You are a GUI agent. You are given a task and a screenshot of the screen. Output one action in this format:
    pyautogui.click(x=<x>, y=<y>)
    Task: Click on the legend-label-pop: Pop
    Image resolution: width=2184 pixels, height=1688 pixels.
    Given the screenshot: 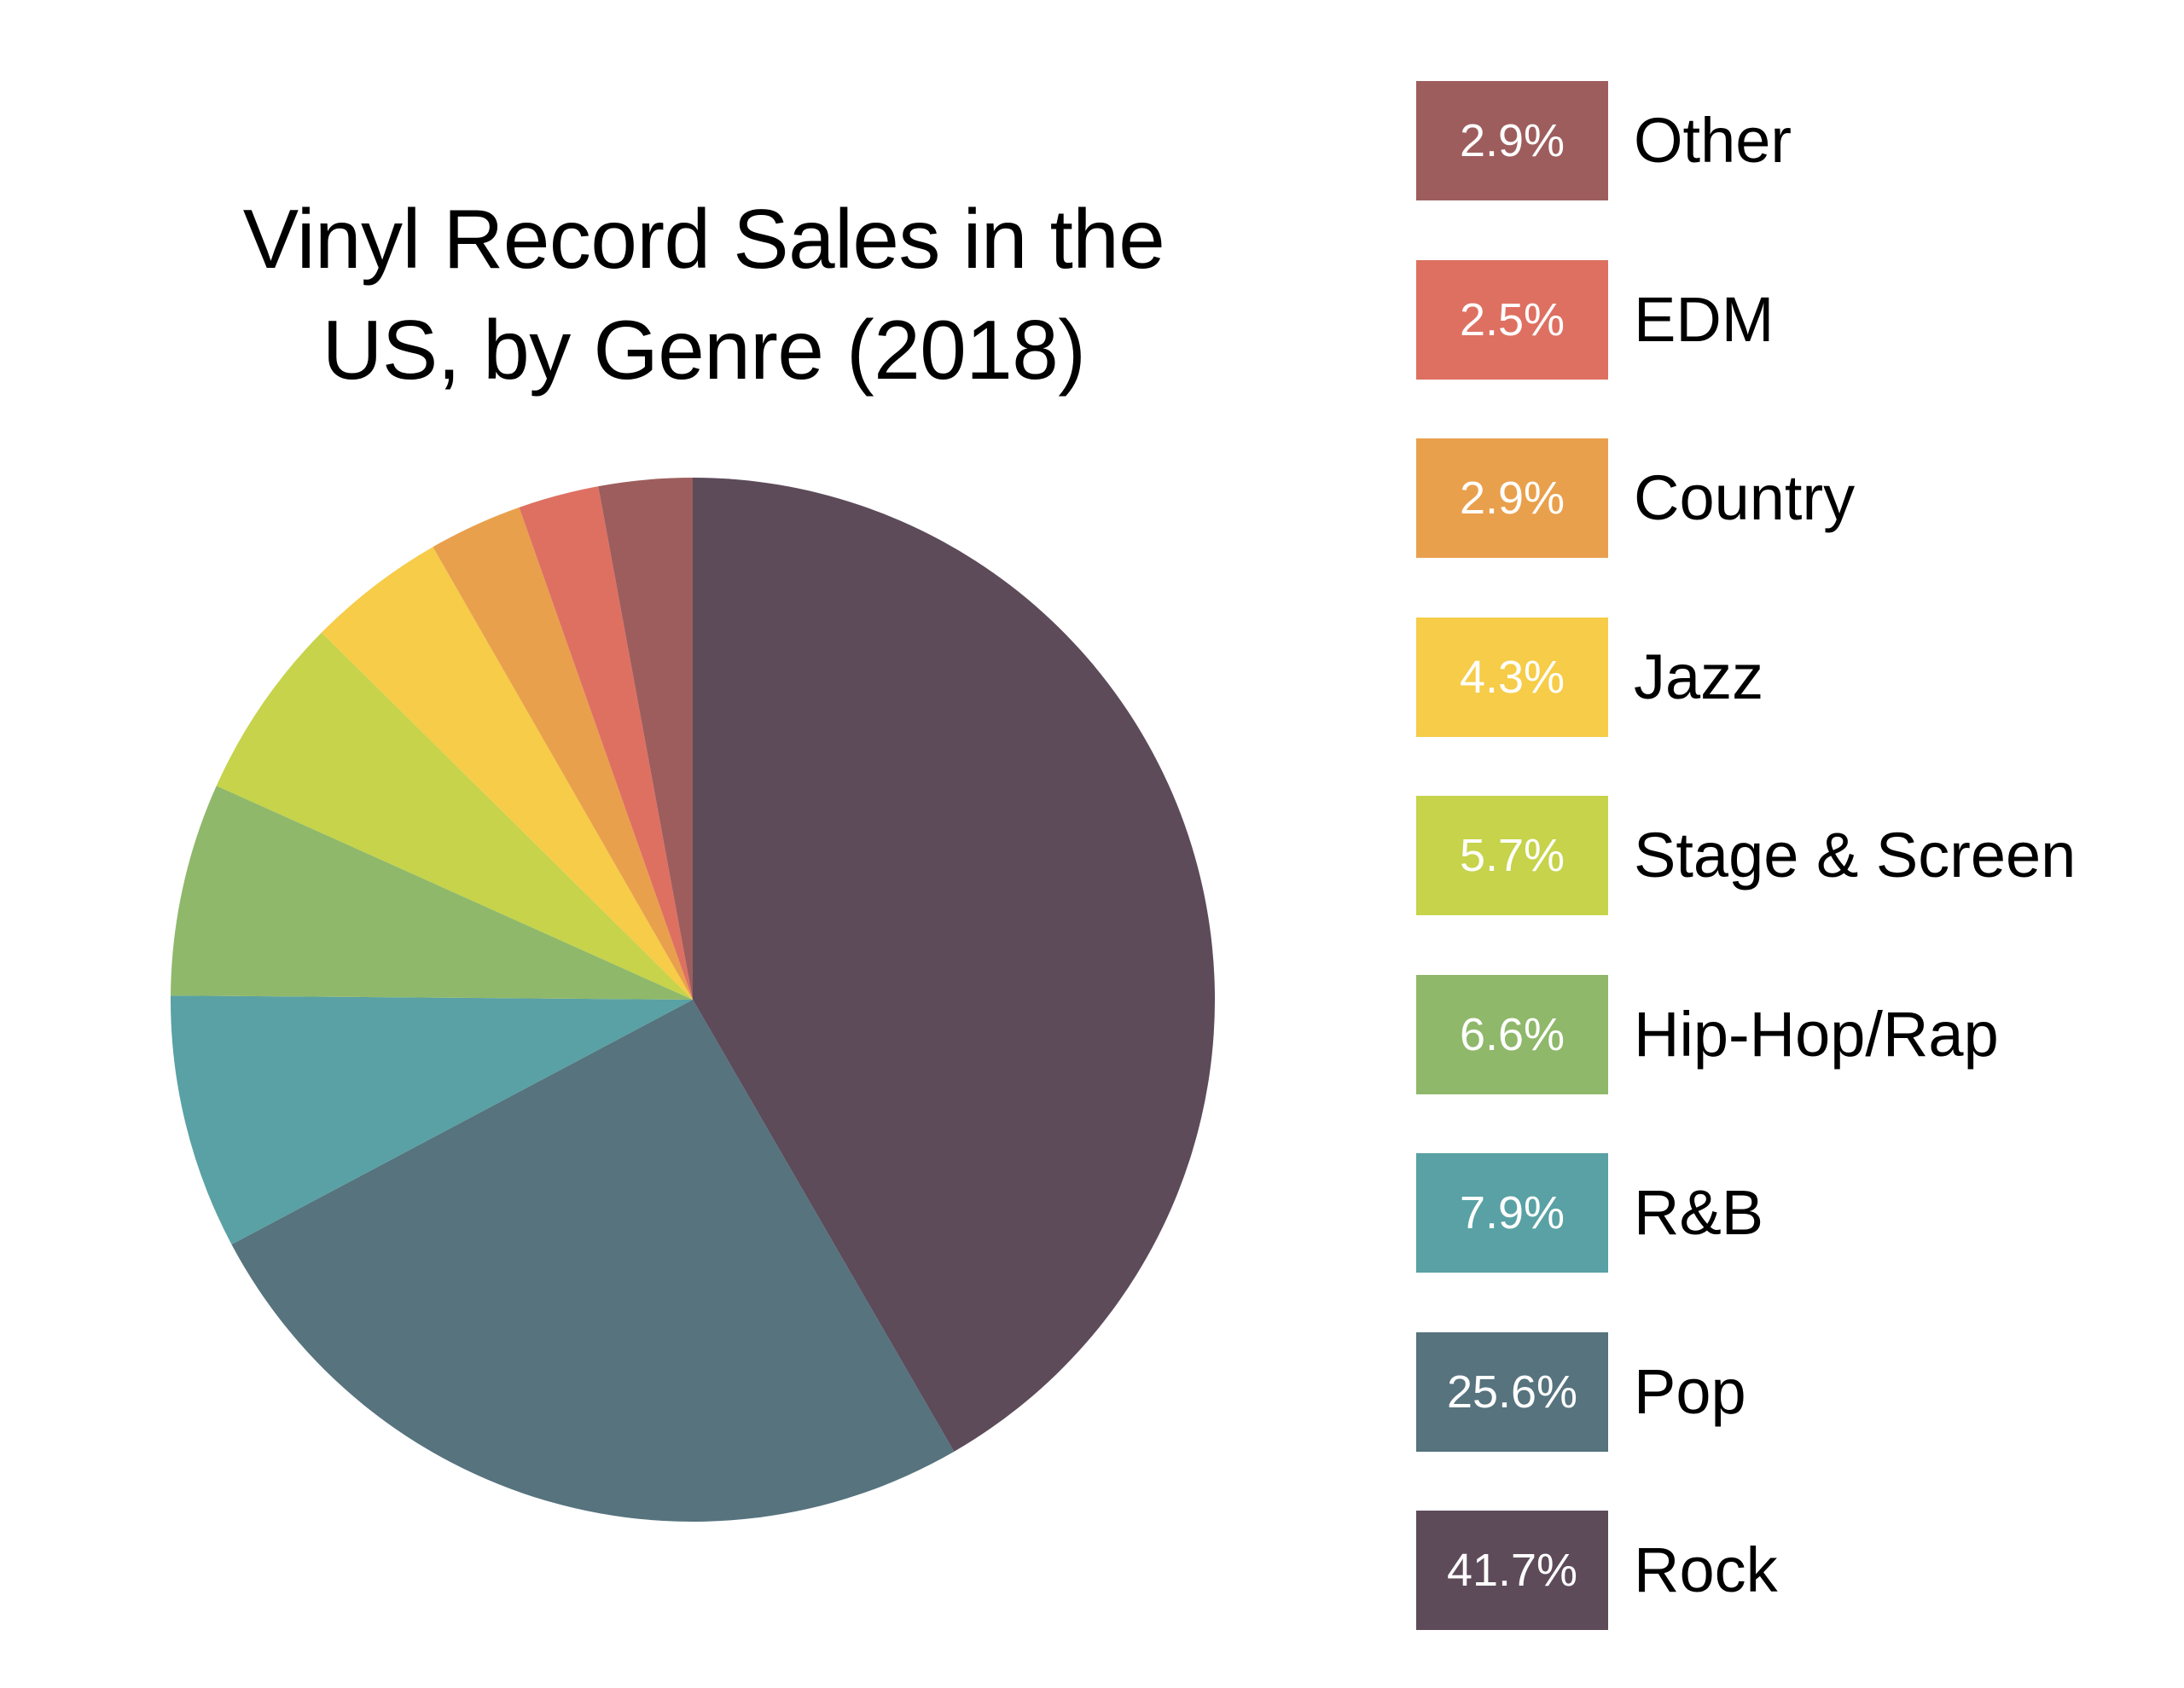 What is the action you would take?
    pyautogui.click(x=1690, y=1391)
    